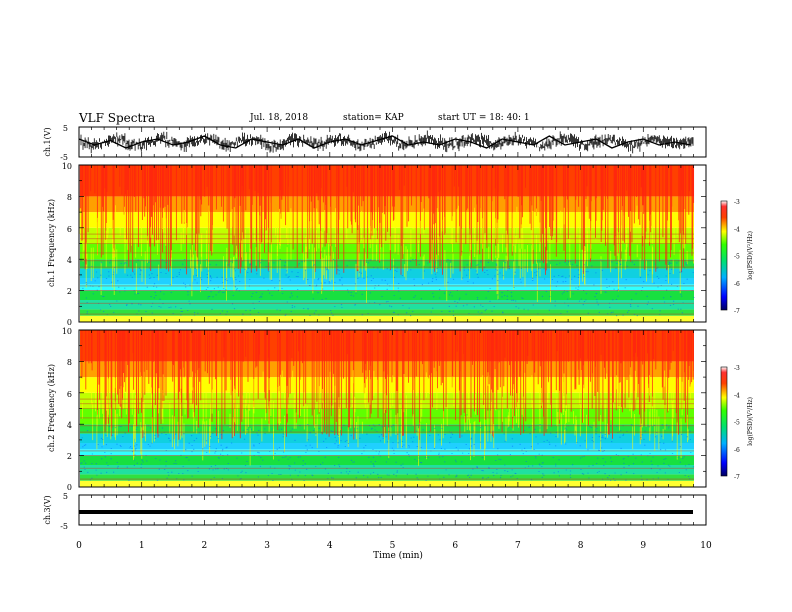 The height and width of the screenshot is (612, 792). What do you see at coordinates (373, 118) in the screenshot?
I see `station-label: station= KAP` at bounding box center [373, 118].